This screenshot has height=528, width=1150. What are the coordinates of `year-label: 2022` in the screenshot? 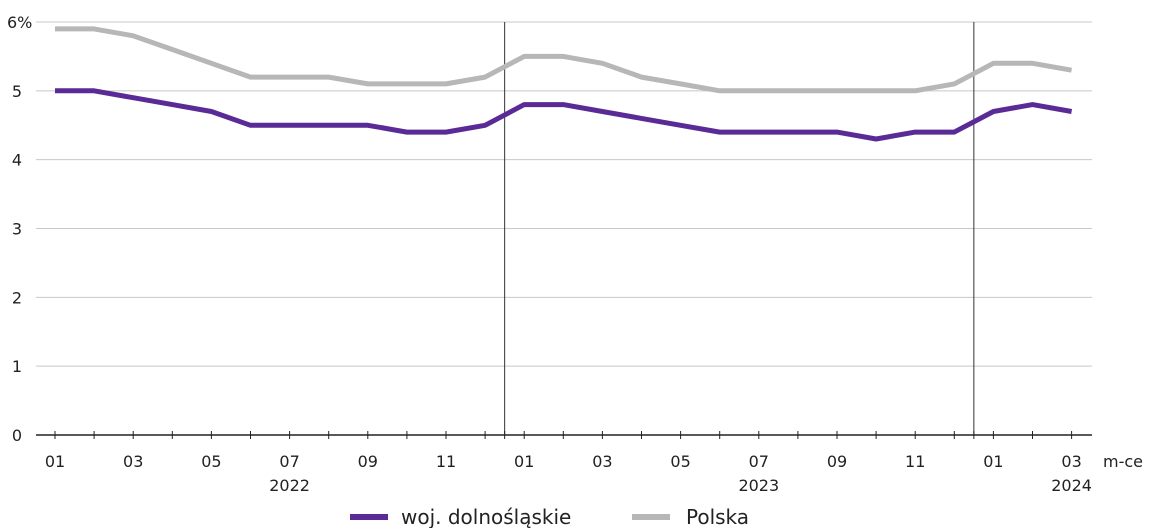 It's located at (289, 485).